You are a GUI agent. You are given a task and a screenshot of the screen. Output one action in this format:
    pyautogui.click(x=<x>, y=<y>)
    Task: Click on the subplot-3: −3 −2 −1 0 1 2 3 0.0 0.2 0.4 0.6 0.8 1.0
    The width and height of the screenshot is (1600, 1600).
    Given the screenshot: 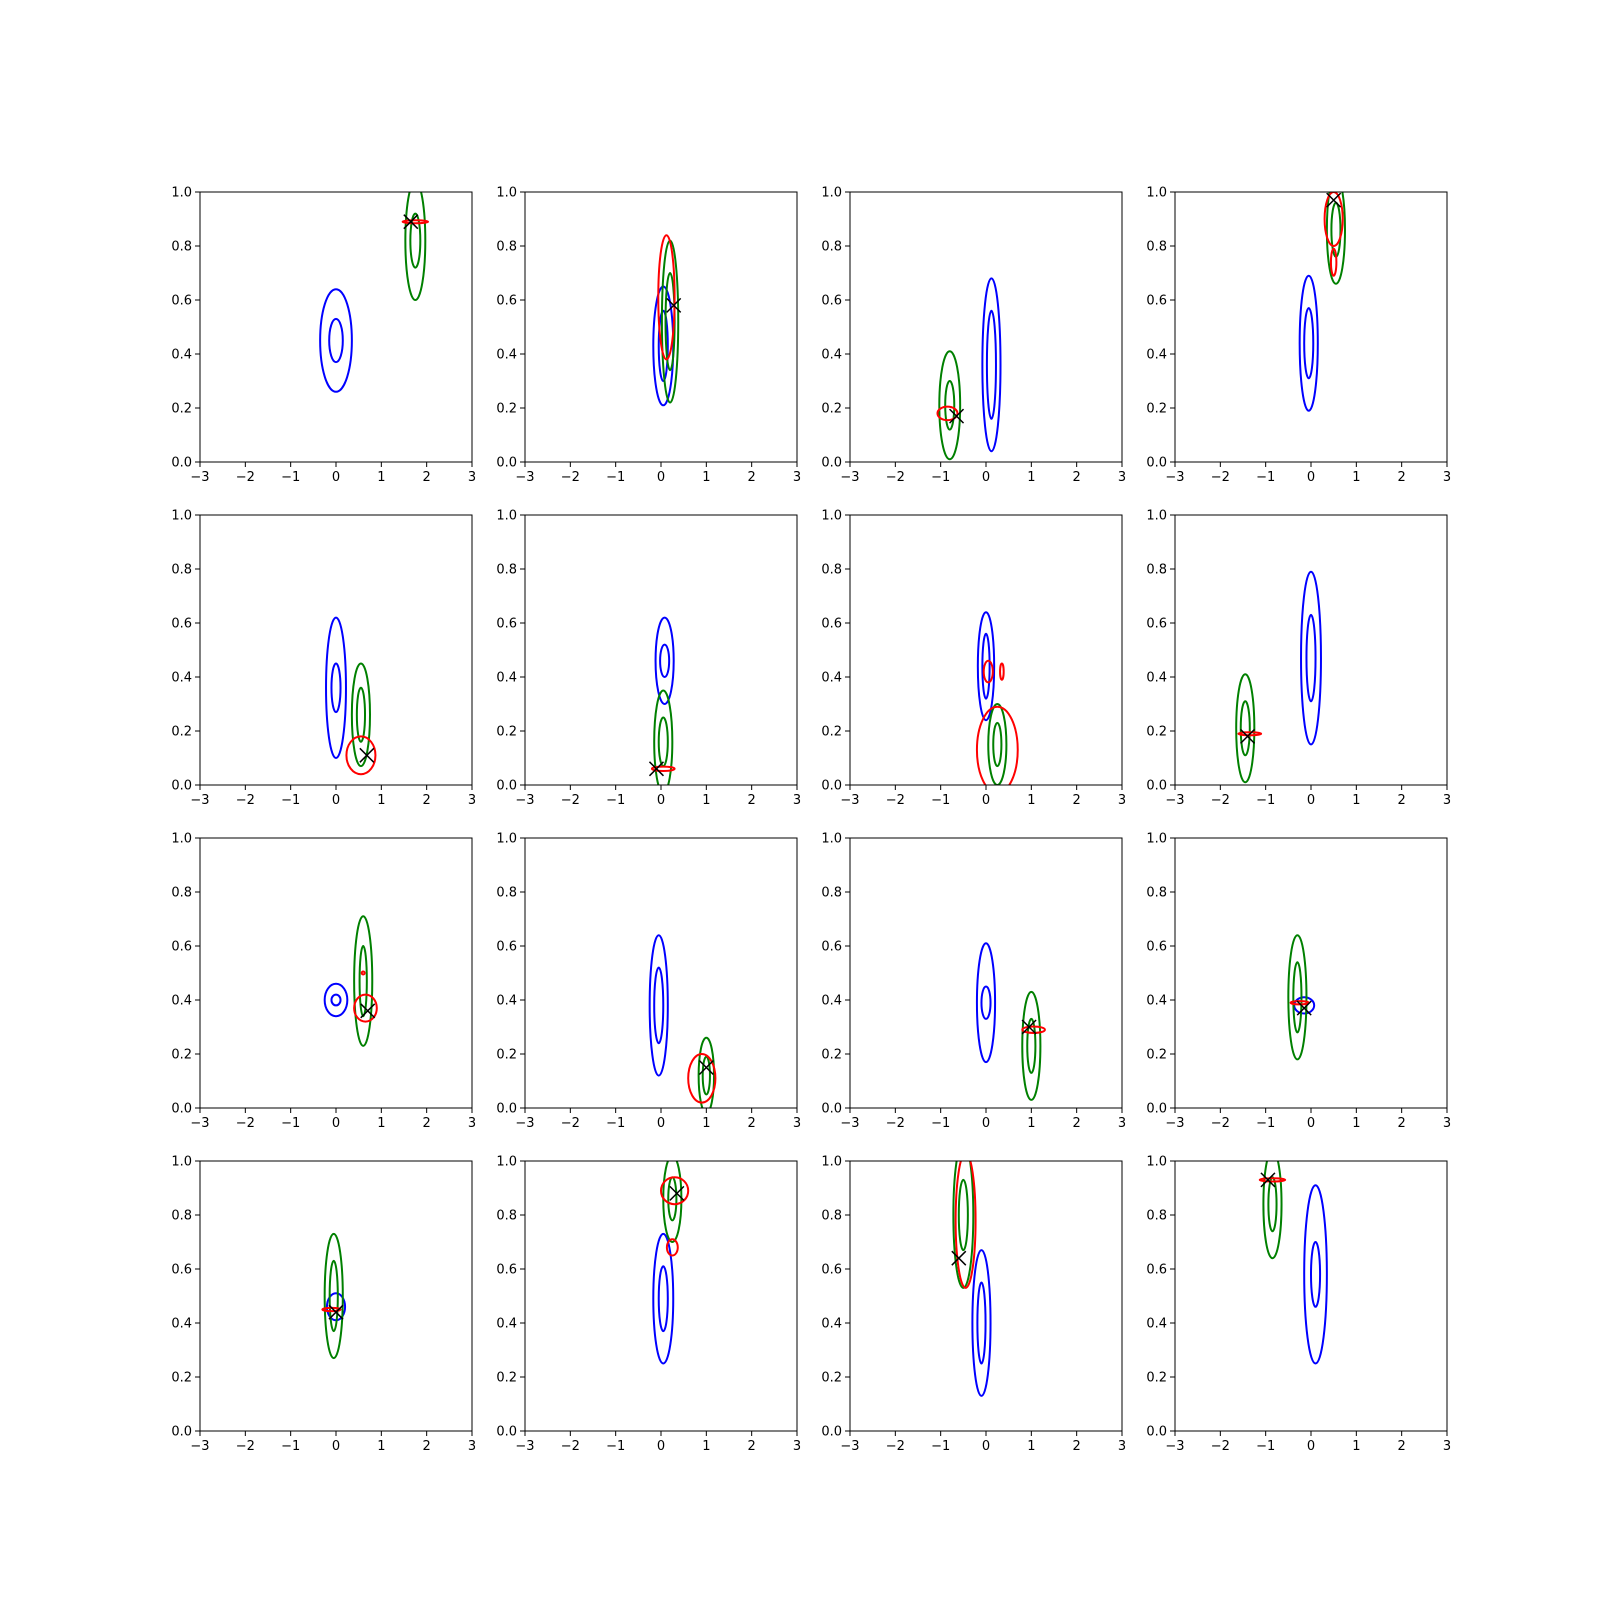 What is the action you would take?
    pyautogui.click(x=973, y=336)
    